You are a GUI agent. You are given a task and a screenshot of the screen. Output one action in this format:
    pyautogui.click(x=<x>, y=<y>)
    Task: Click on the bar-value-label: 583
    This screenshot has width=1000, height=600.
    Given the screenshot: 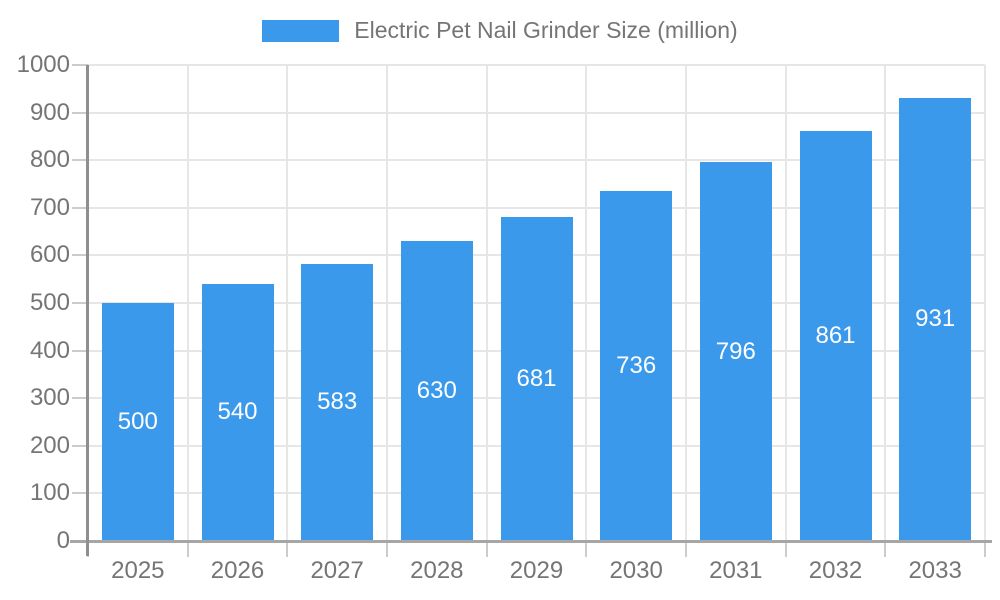 What is the action you would take?
    pyautogui.click(x=337, y=402)
    